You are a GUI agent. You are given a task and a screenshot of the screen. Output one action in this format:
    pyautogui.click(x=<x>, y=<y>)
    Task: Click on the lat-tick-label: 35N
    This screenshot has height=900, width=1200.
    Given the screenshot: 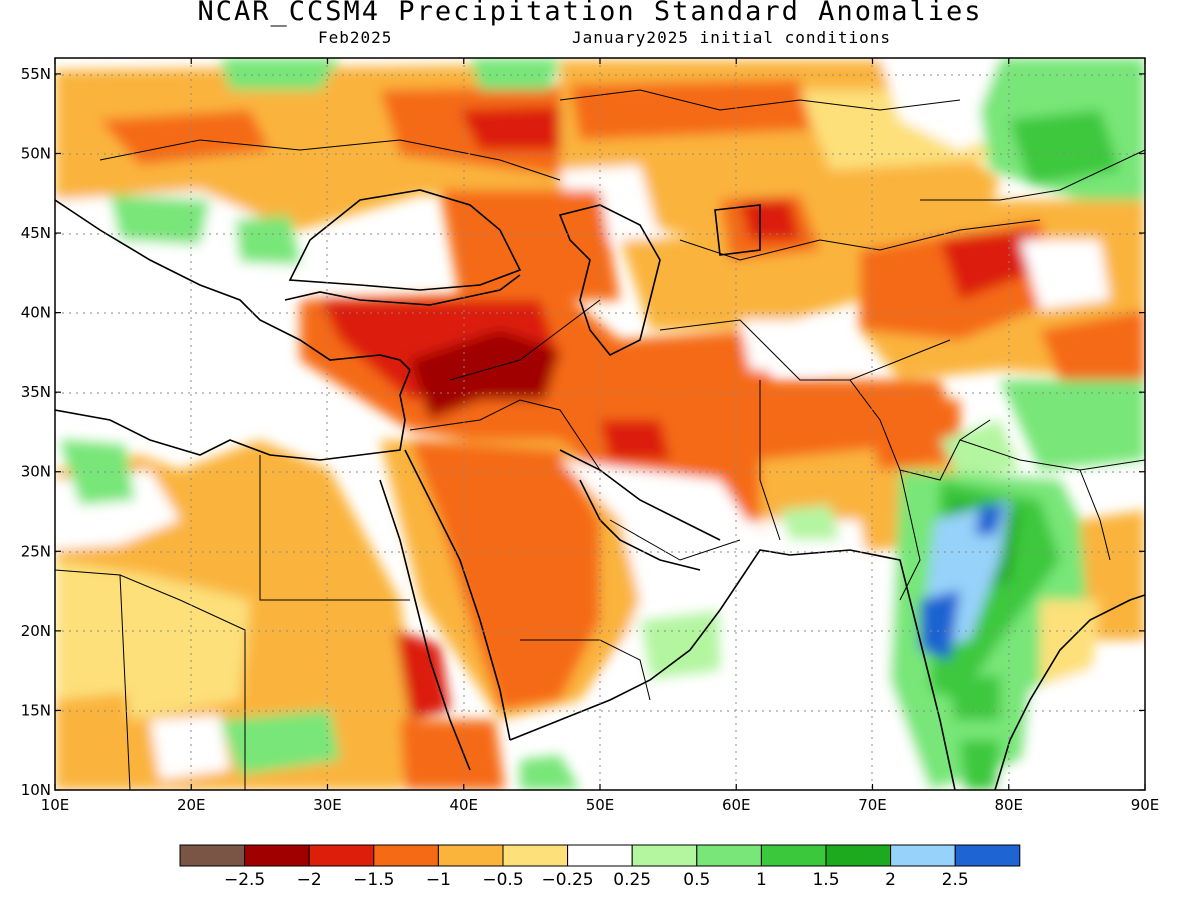 What is the action you would take?
    pyautogui.click(x=36, y=392)
    